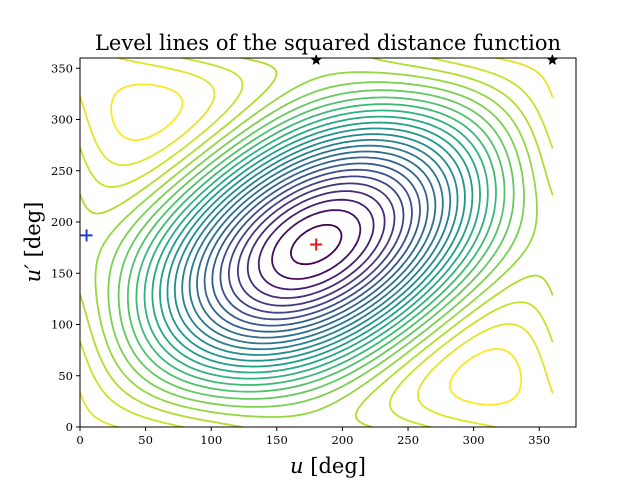  What do you see at coordinates (33, 230) in the screenshot?
I see `y-axis-unit: [deg]` at bounding box center [33, 230].